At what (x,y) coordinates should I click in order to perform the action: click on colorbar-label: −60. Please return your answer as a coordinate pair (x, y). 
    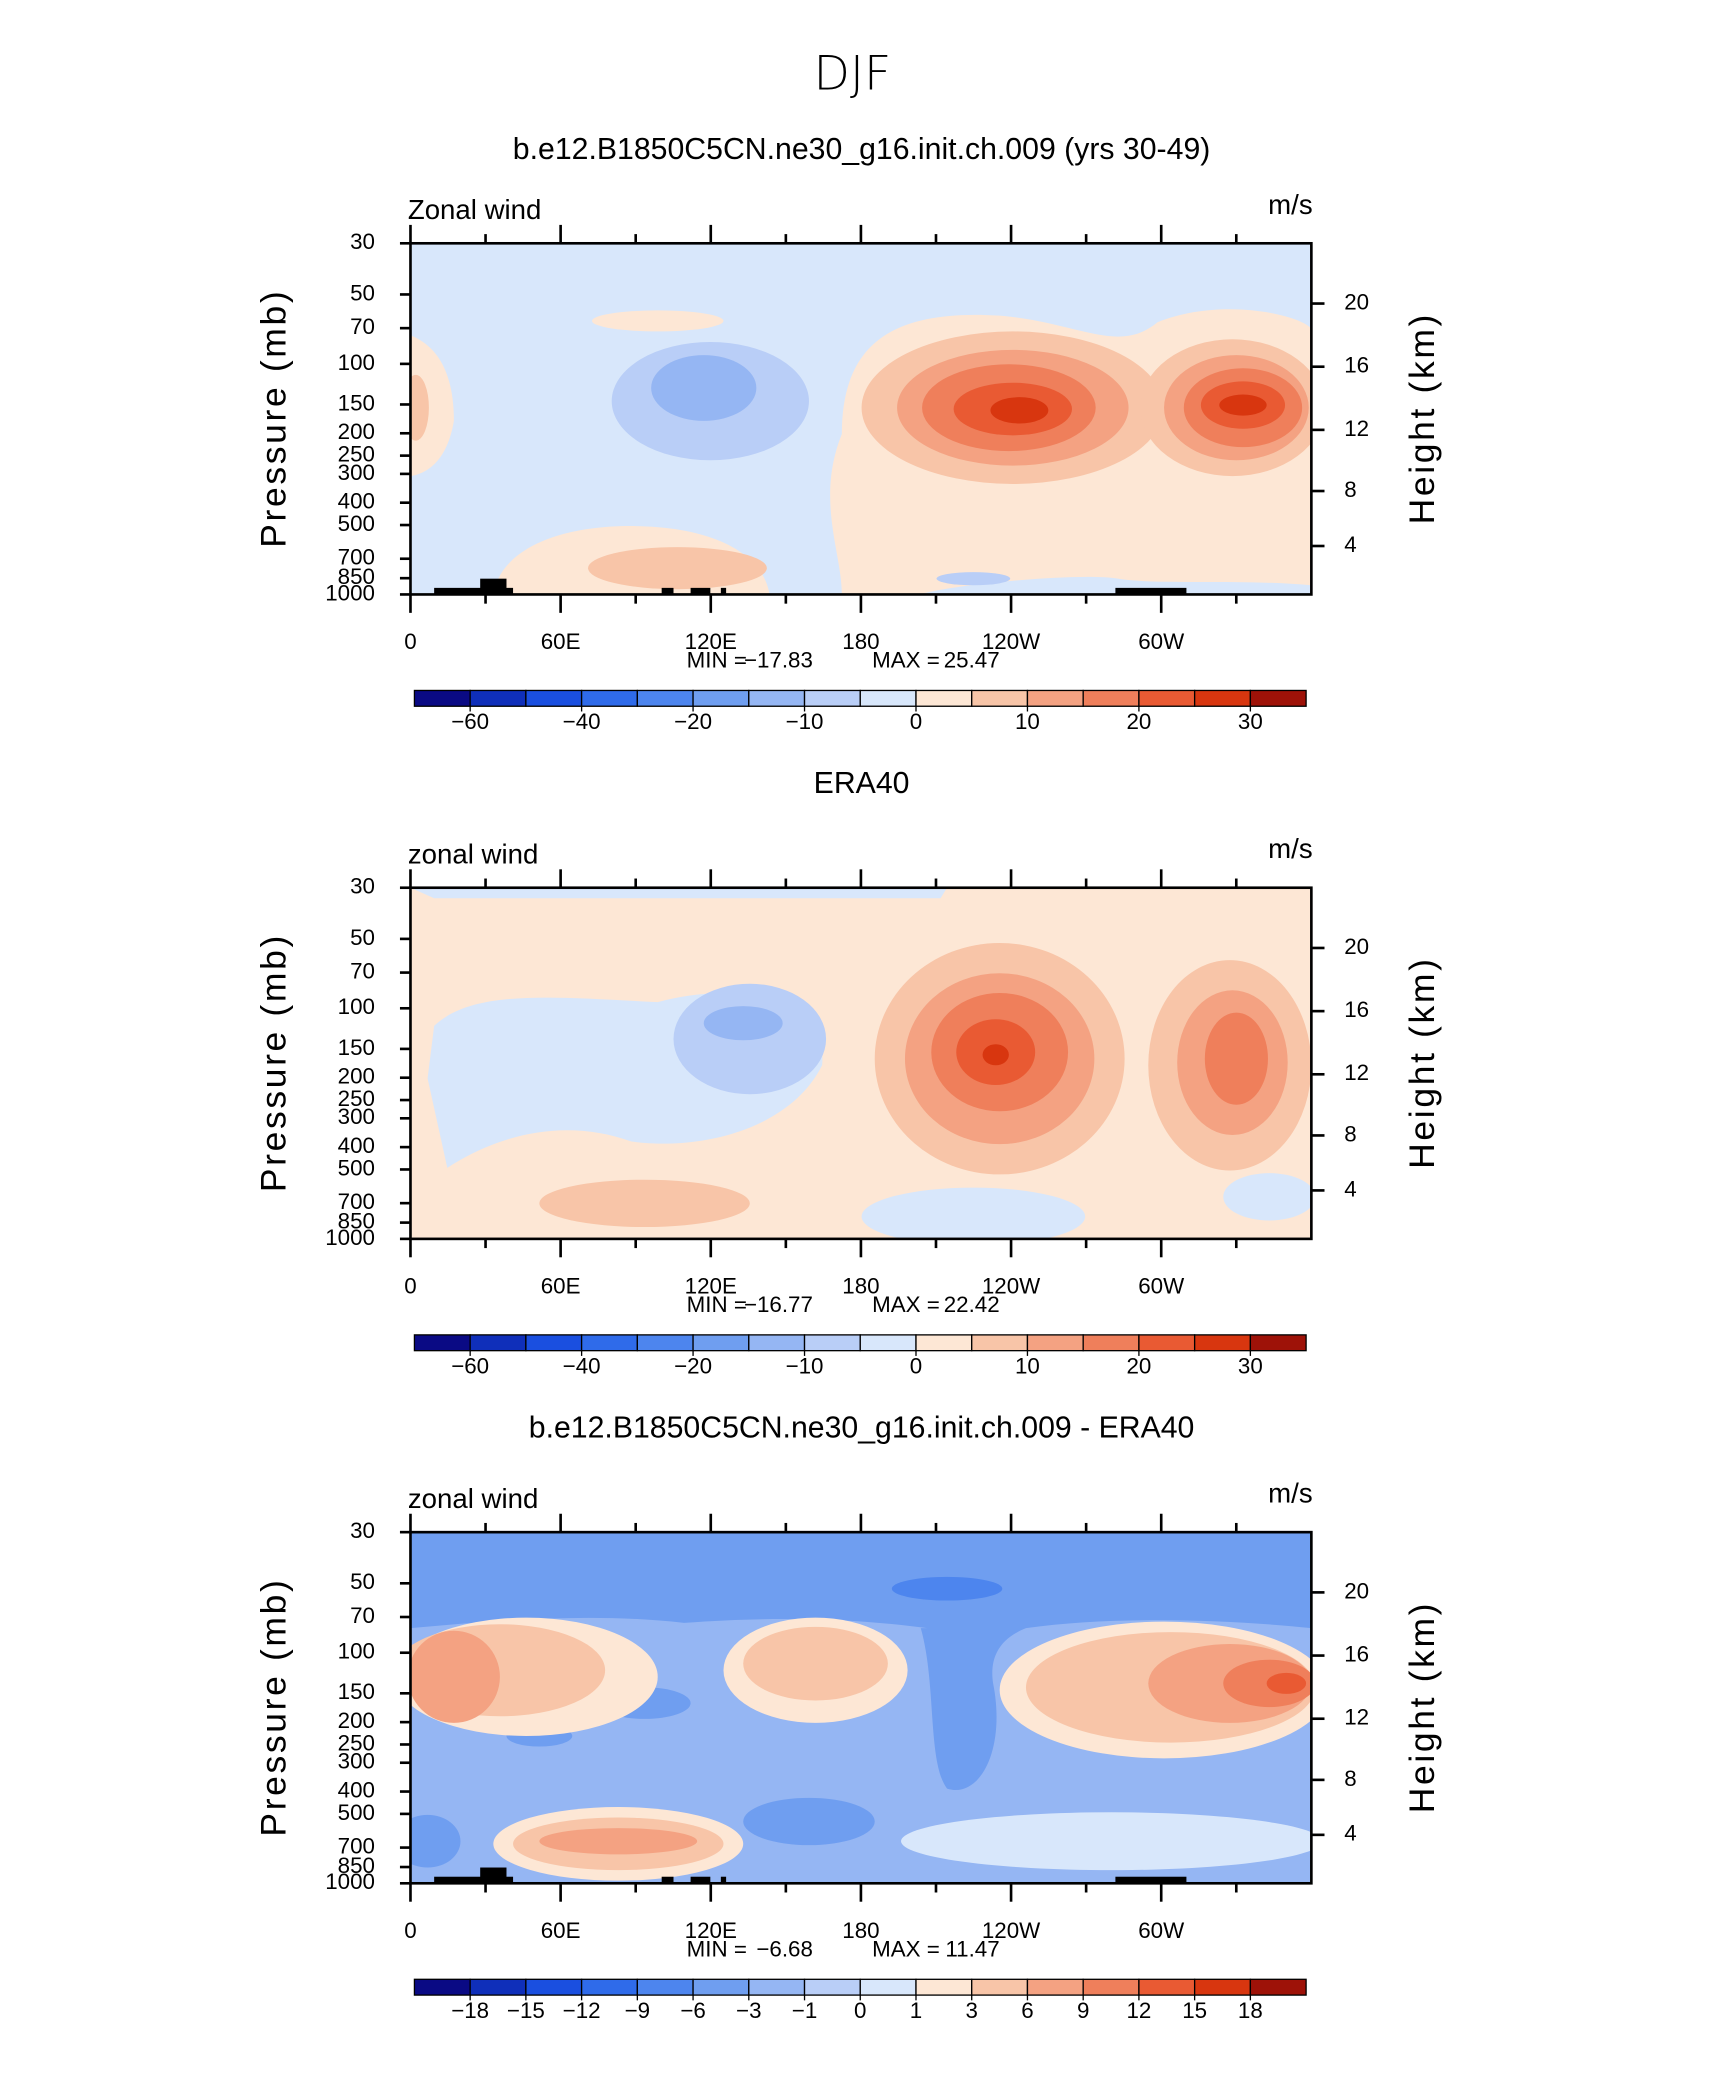
    Looking at the image, I should click on (470, 1366).